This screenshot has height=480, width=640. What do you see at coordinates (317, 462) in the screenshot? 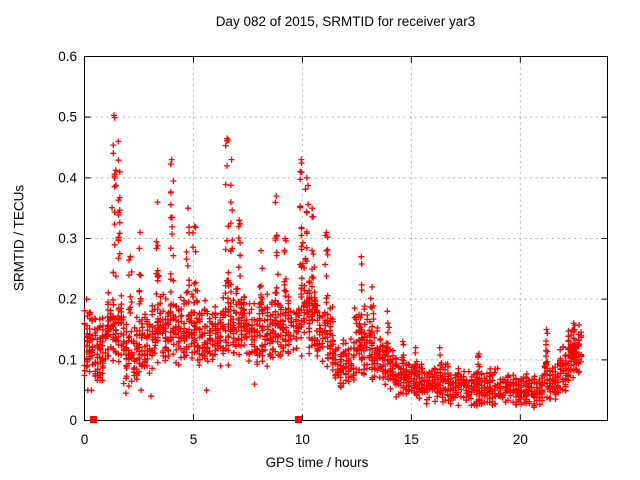
I see `x-axis-label: GPS time / hours` at bounding box center [317, 462].